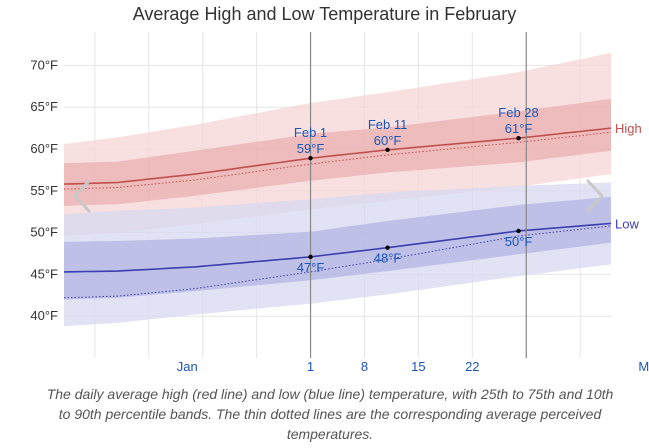  What do you see at coordinates (628, 128) in the screenshot?
I see `high-series-label: High` at bounding box center [628, 128].